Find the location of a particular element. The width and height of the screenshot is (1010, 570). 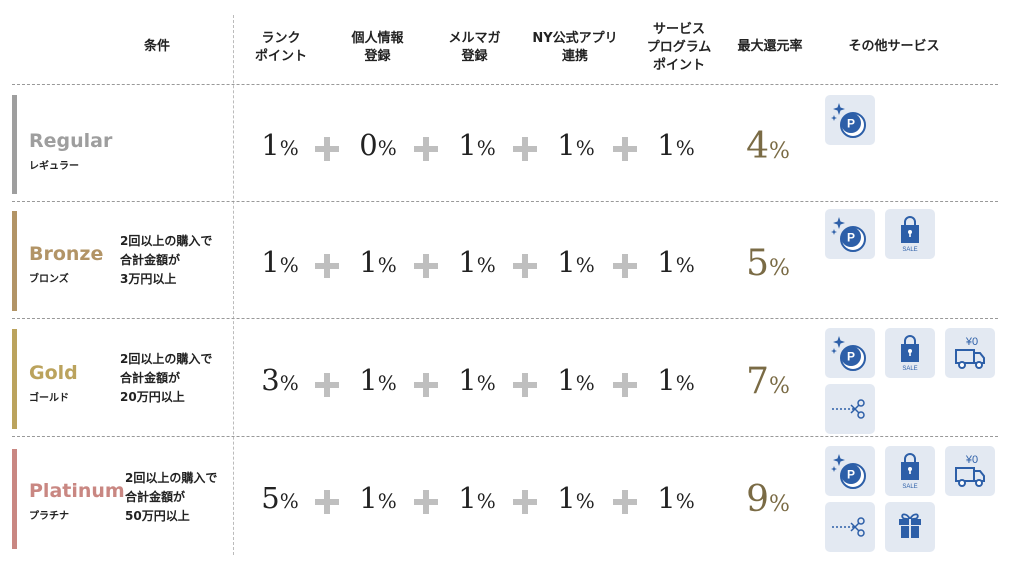

column-divider is located at coordinates (233, 285).